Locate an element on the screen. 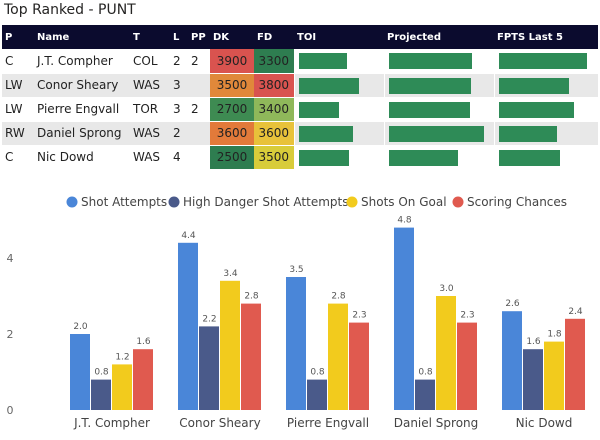  table-row: RW Daniel Sprong WAS 2 3600 3600 is located at coordinates (300, 133).